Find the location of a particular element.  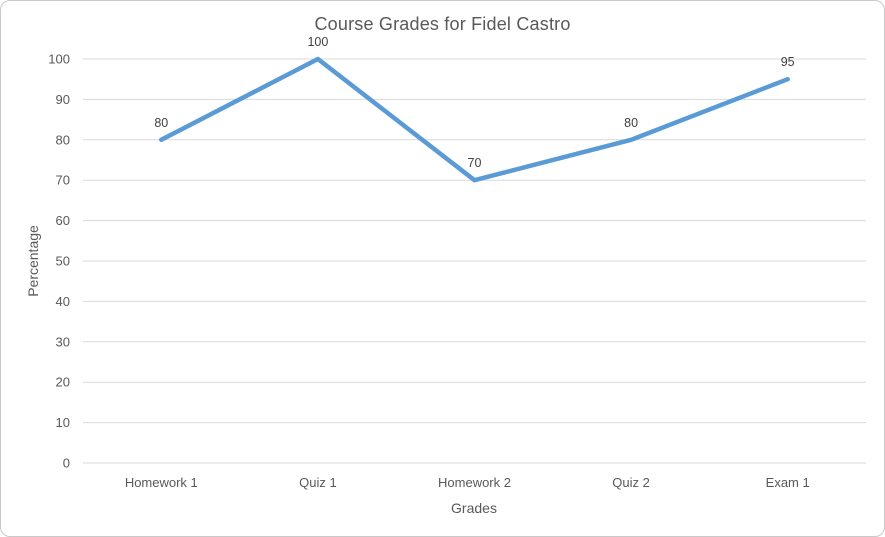

y-tick-label: 40 is located at coordinates (63, 301).